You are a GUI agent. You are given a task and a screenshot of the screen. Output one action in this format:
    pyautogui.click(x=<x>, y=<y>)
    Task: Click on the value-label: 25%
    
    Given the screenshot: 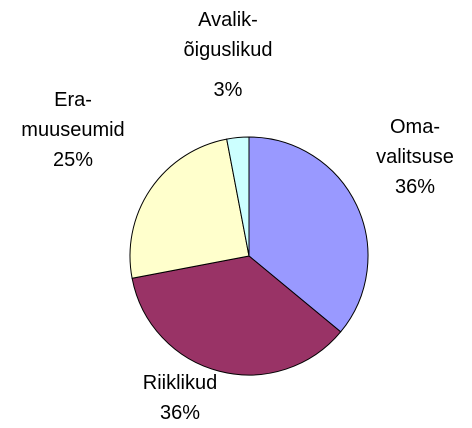 What is the action you would take?
    pyautogui.click(x=73, y=160)
    